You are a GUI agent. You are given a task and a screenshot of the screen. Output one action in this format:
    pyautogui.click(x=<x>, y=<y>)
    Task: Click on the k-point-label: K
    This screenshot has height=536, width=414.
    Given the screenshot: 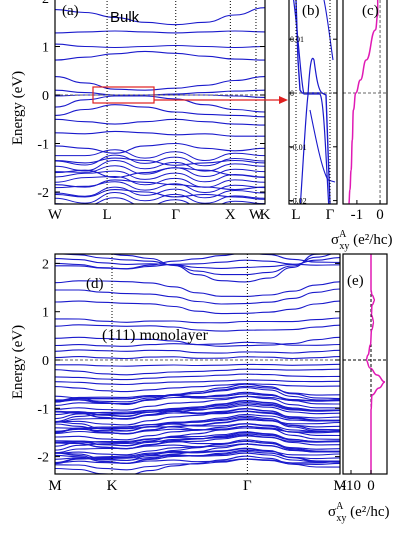 What is the action you would take?
    pyautogui.click(x=112, y=486)
    